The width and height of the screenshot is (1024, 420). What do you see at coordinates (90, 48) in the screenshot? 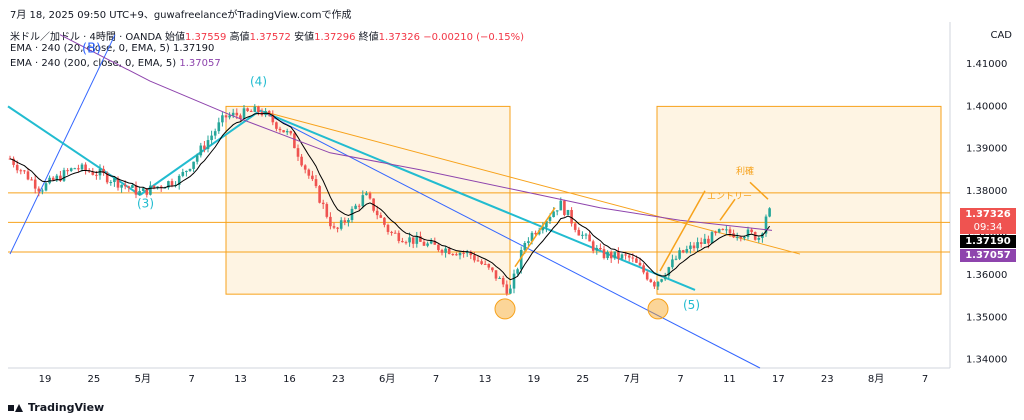
I see `ema20-label: EMA · 240 (20, close, 0, EMA, 5)` at bounding box center [90, 48].